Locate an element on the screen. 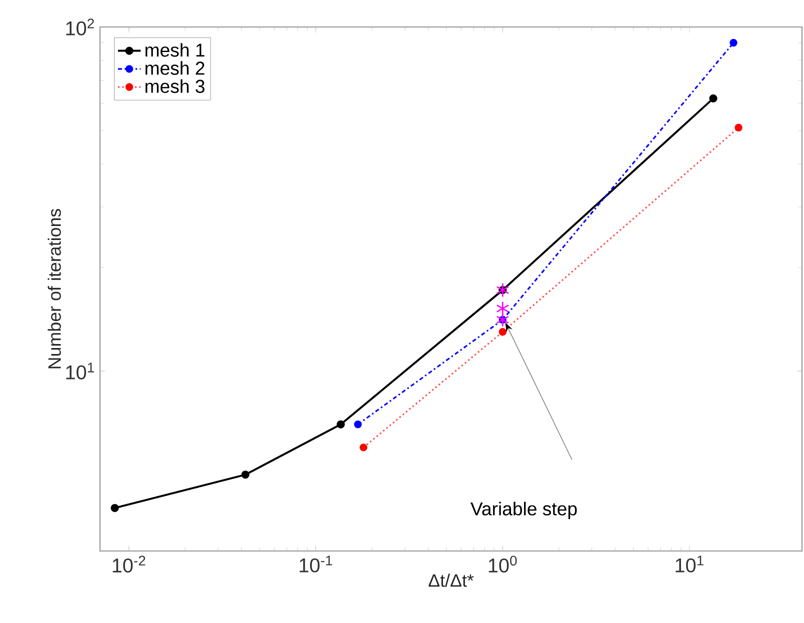 The image size is (804, 623). x-tick-label: 10$^{-1}$ is located at coordinates (316, 564).